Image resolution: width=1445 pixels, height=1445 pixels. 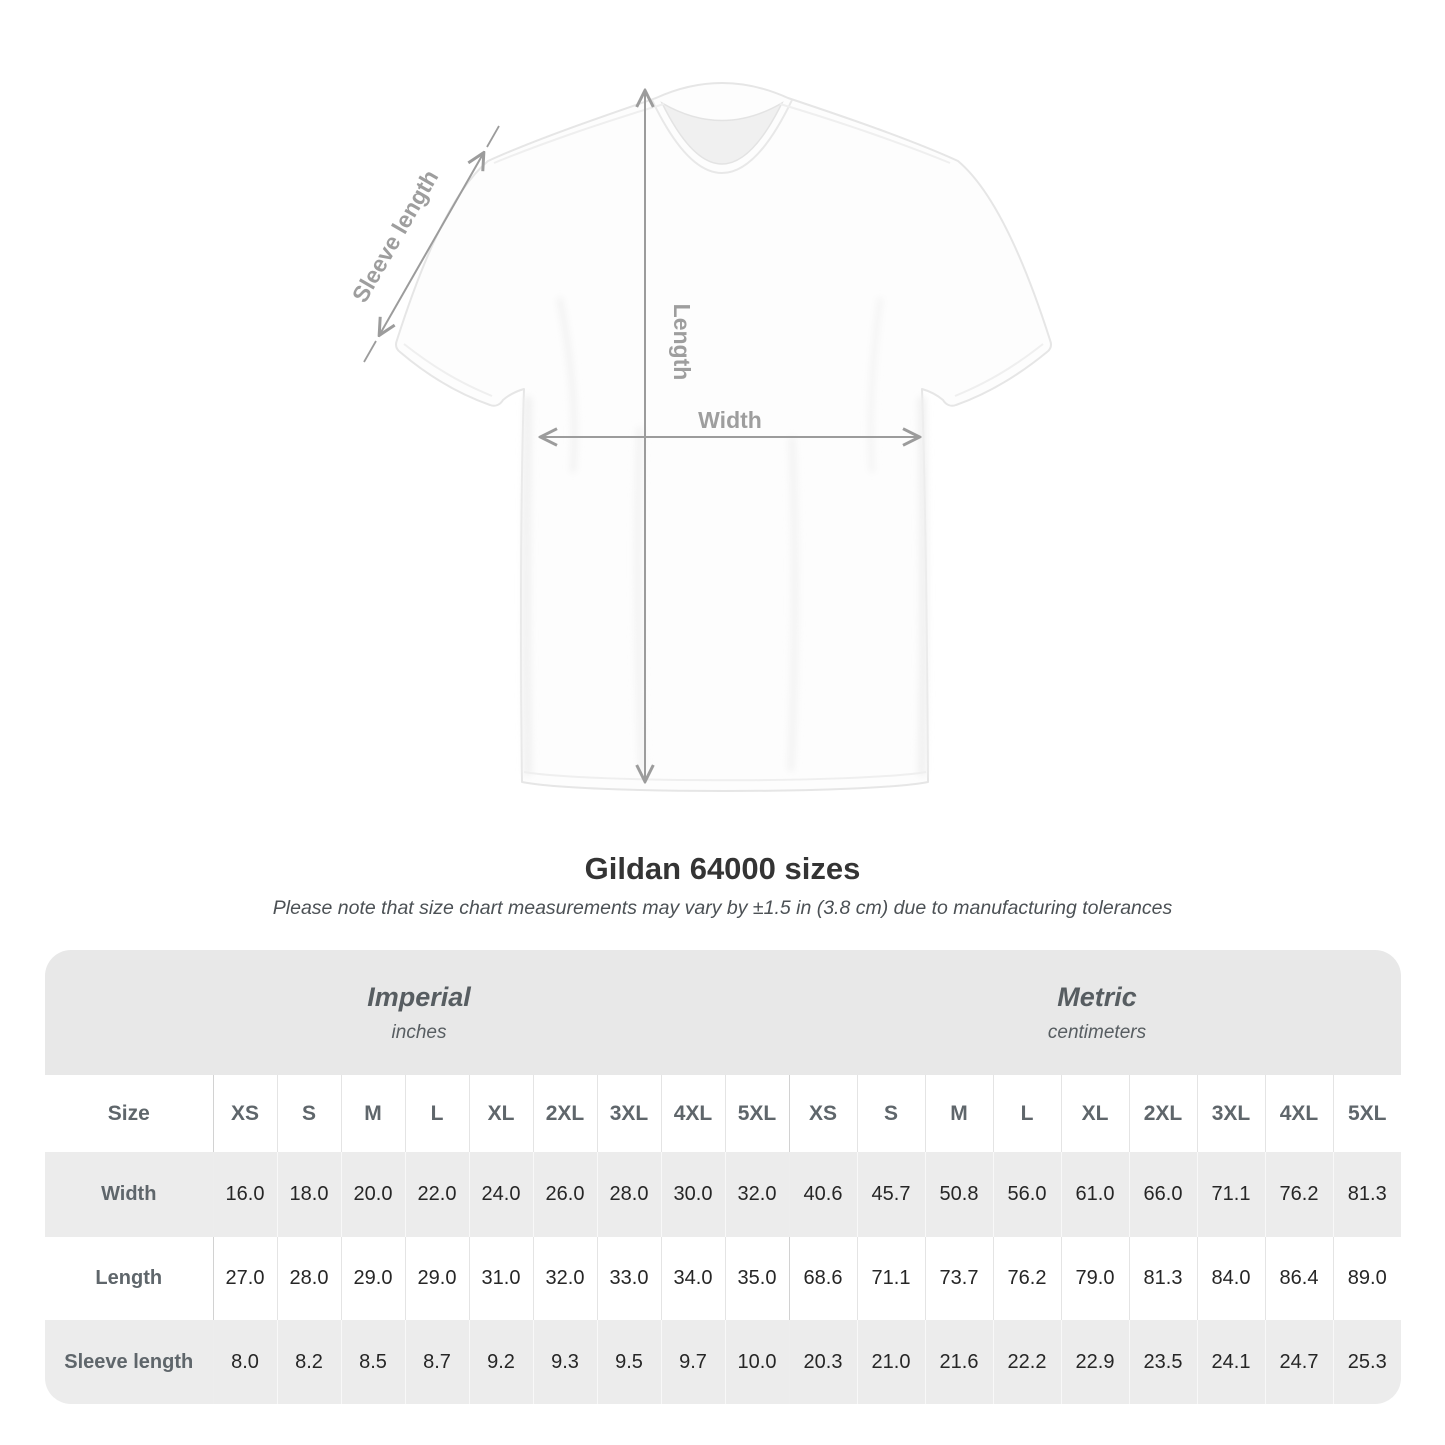 I want to click on collar-opening, so click(x=722, y=133).